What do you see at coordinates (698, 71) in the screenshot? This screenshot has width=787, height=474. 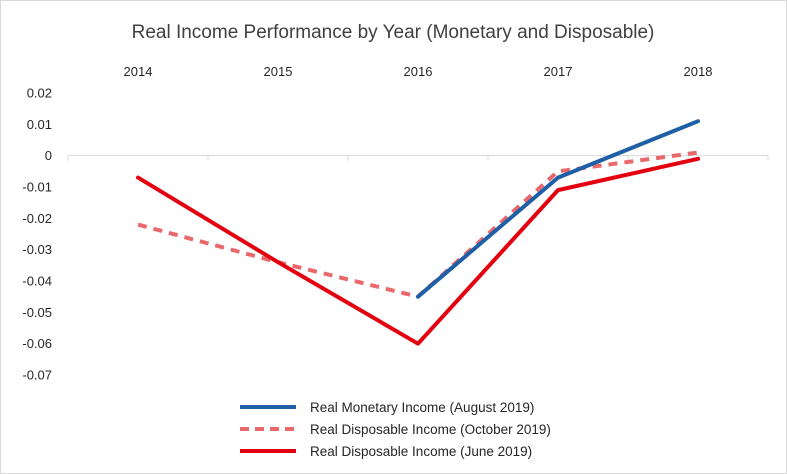 I see `x-tick-label: 2018` at bounding box center [698, 71].